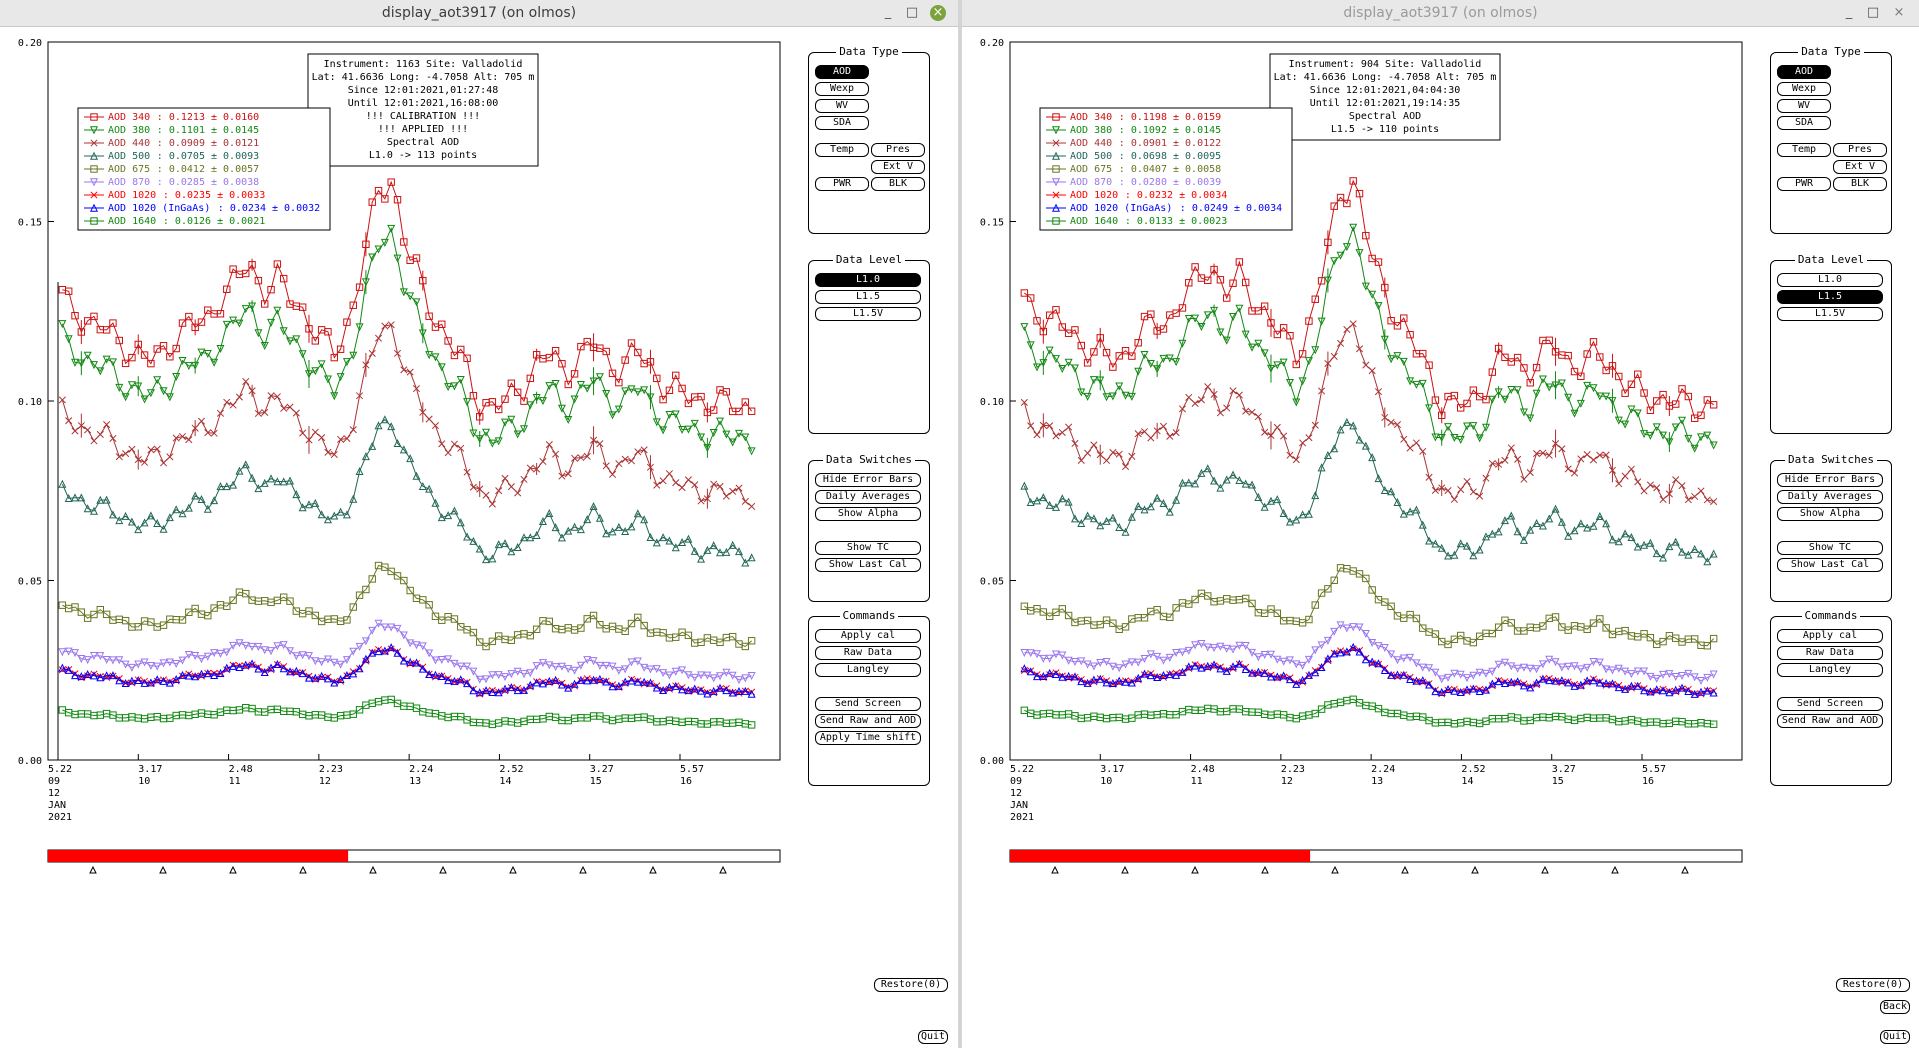  I want to click on x-tick-day: 11, so click(235, 781).